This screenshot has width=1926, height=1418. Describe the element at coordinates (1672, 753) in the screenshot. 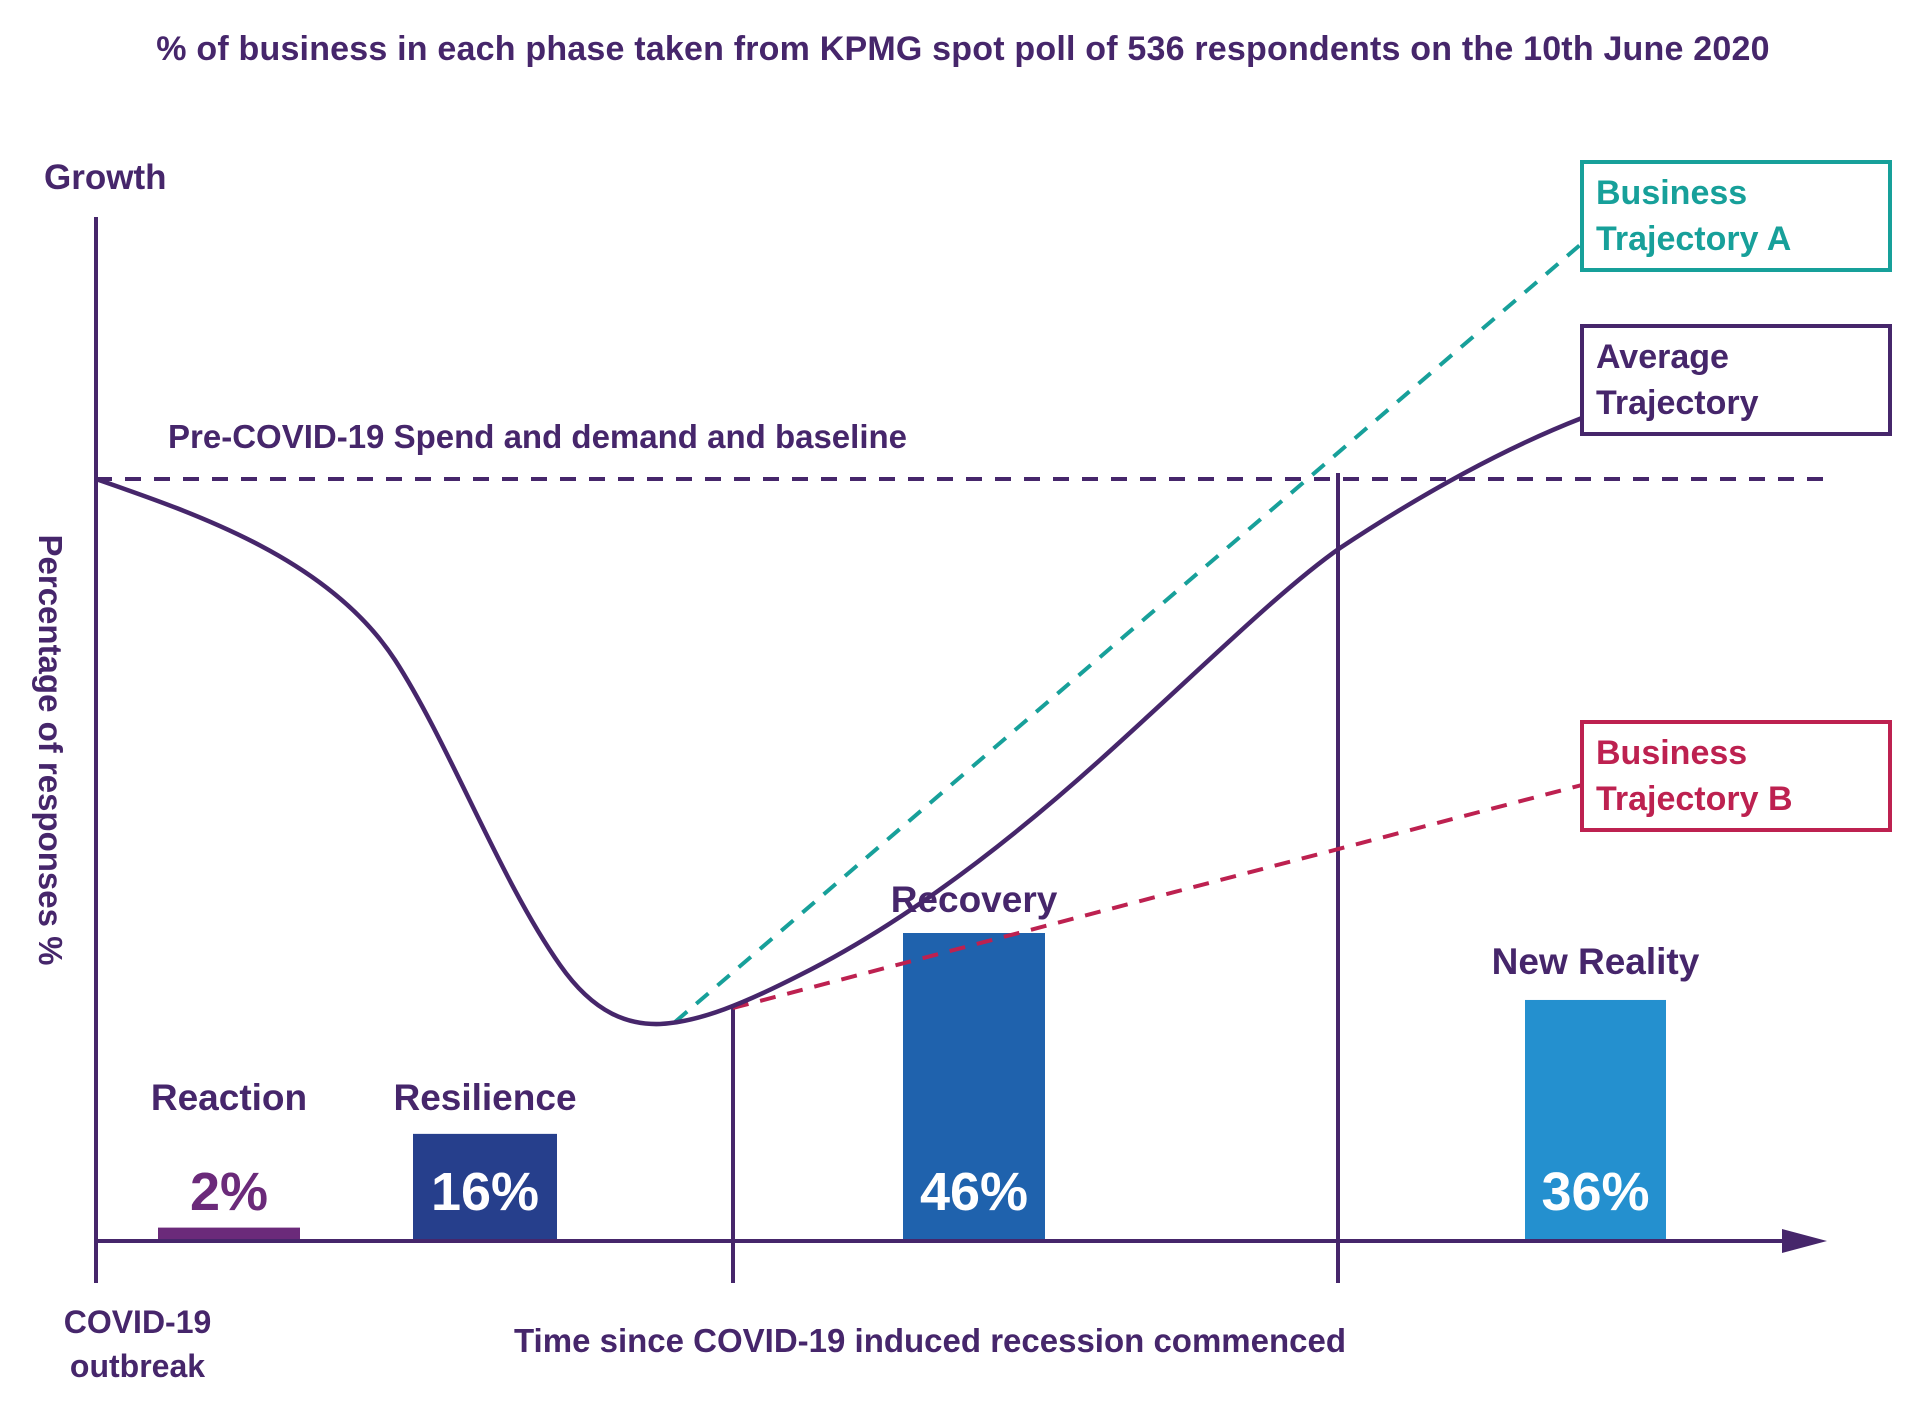

I see `legend-trajectory-b-line-1: Business` at that location.